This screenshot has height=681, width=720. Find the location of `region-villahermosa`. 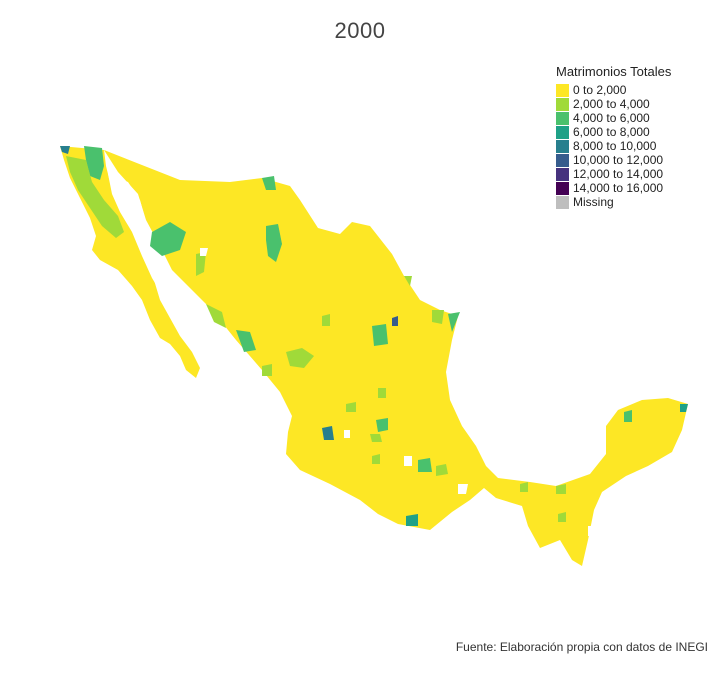

region-villahermosa is located at coordinates (524, 487).